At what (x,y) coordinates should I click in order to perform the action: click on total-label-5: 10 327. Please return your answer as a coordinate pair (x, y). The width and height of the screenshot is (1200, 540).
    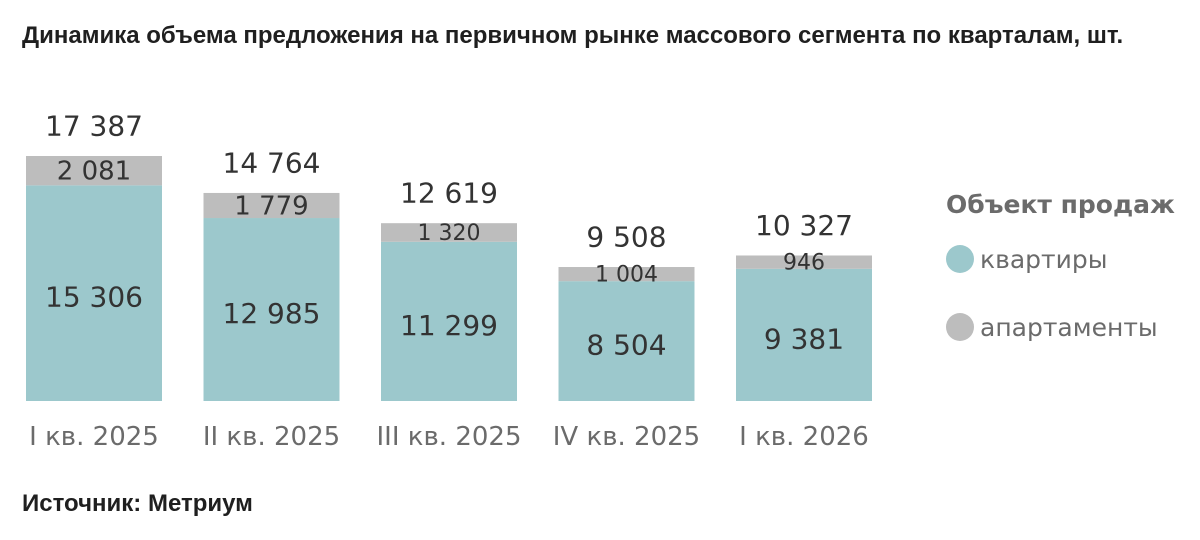
    Looking at the image, I should click on (804, 225).